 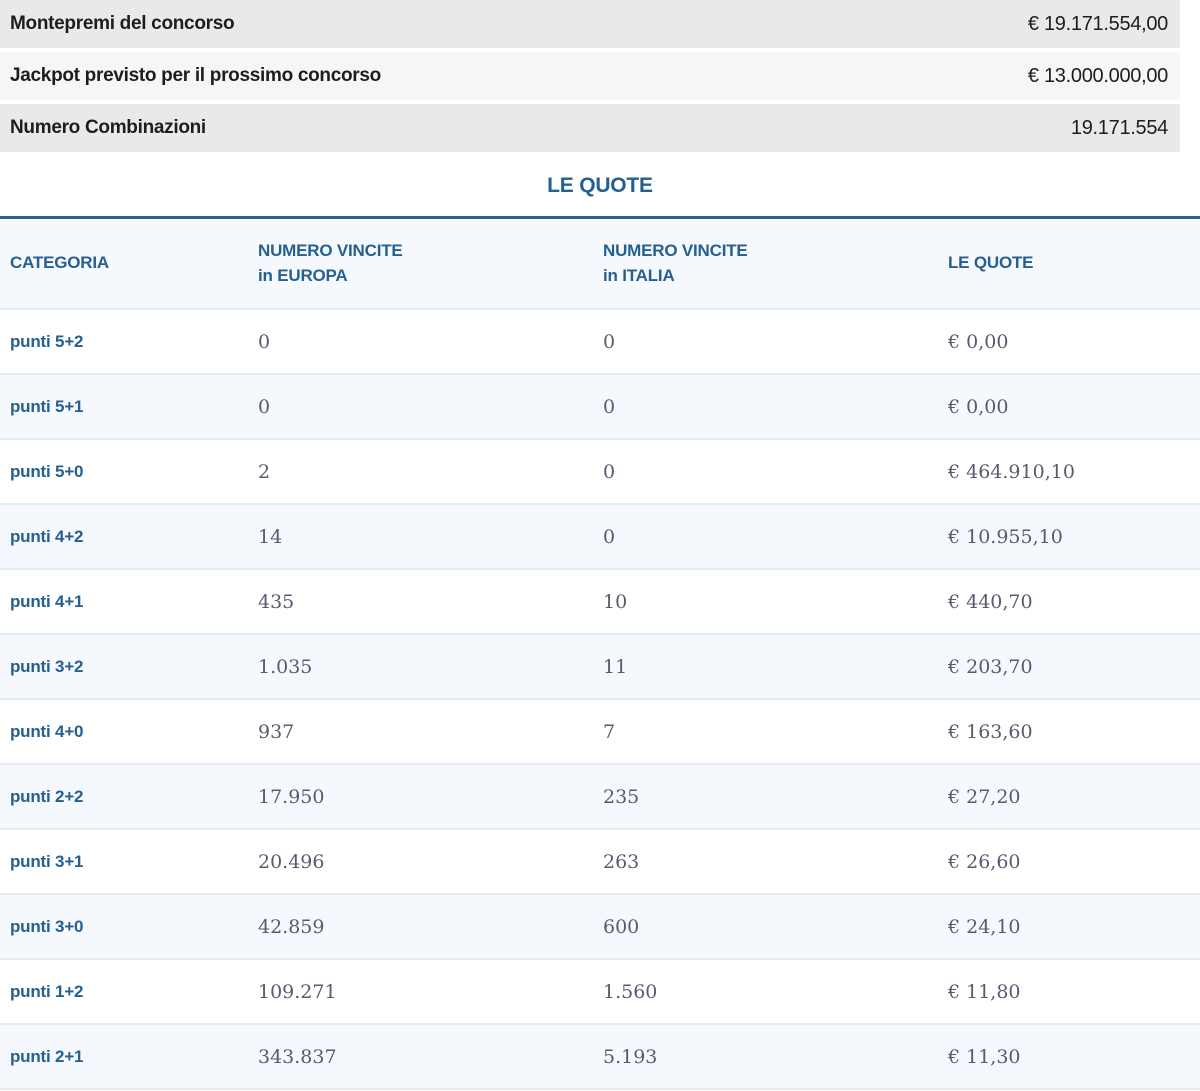 What do you see at coordinates (330, 250) in the screenshot?
I see `header-vincite-europa-line1: NUMERO VINCITE` at bounding box center [330, 250].